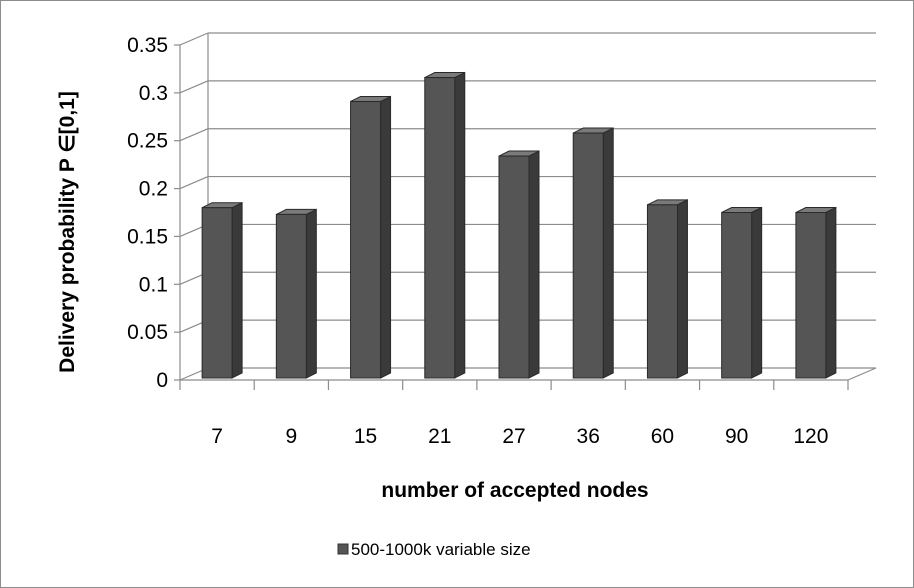 The height and width of the screenshot is (588, 914). I want to click on x-tick-label: 21, so click(439, 436).